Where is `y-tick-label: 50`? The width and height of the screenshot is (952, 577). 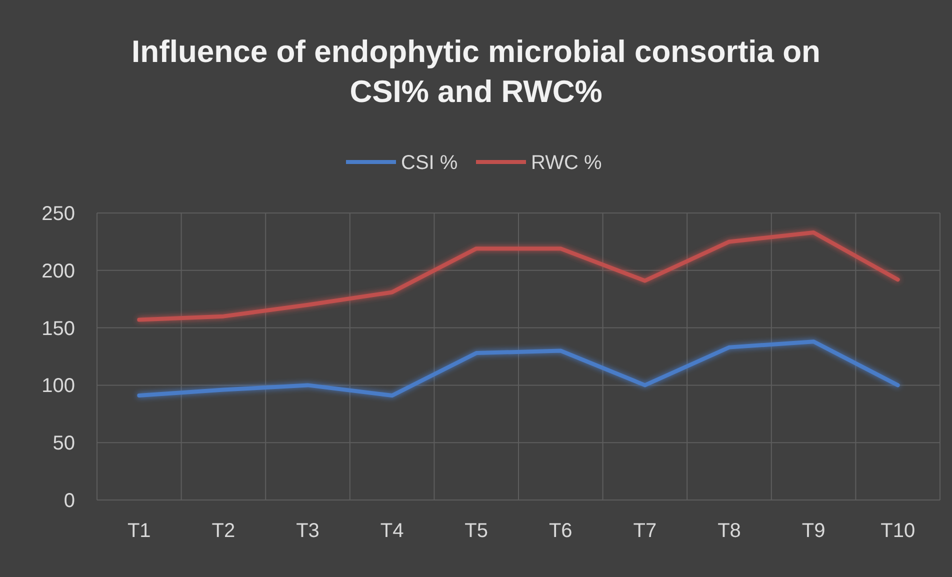
y-tick-label: 50 is located at coordinates (63, 443).